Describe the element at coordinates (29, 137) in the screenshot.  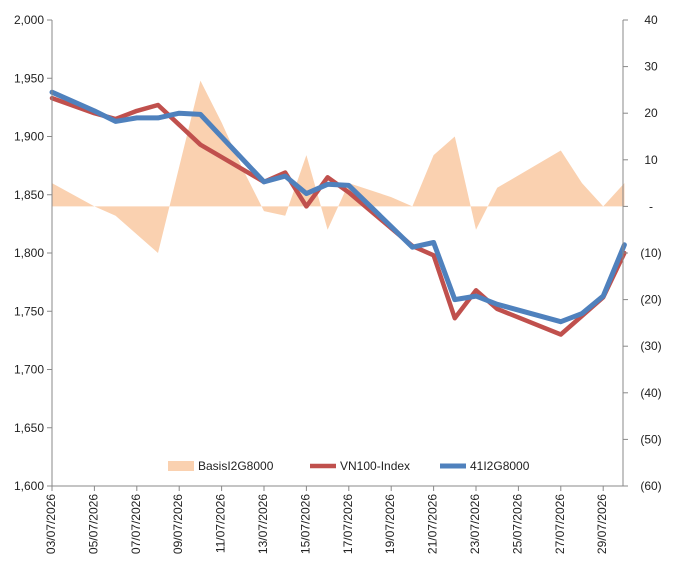
I see `y-tick-label: 1,900` at that location.